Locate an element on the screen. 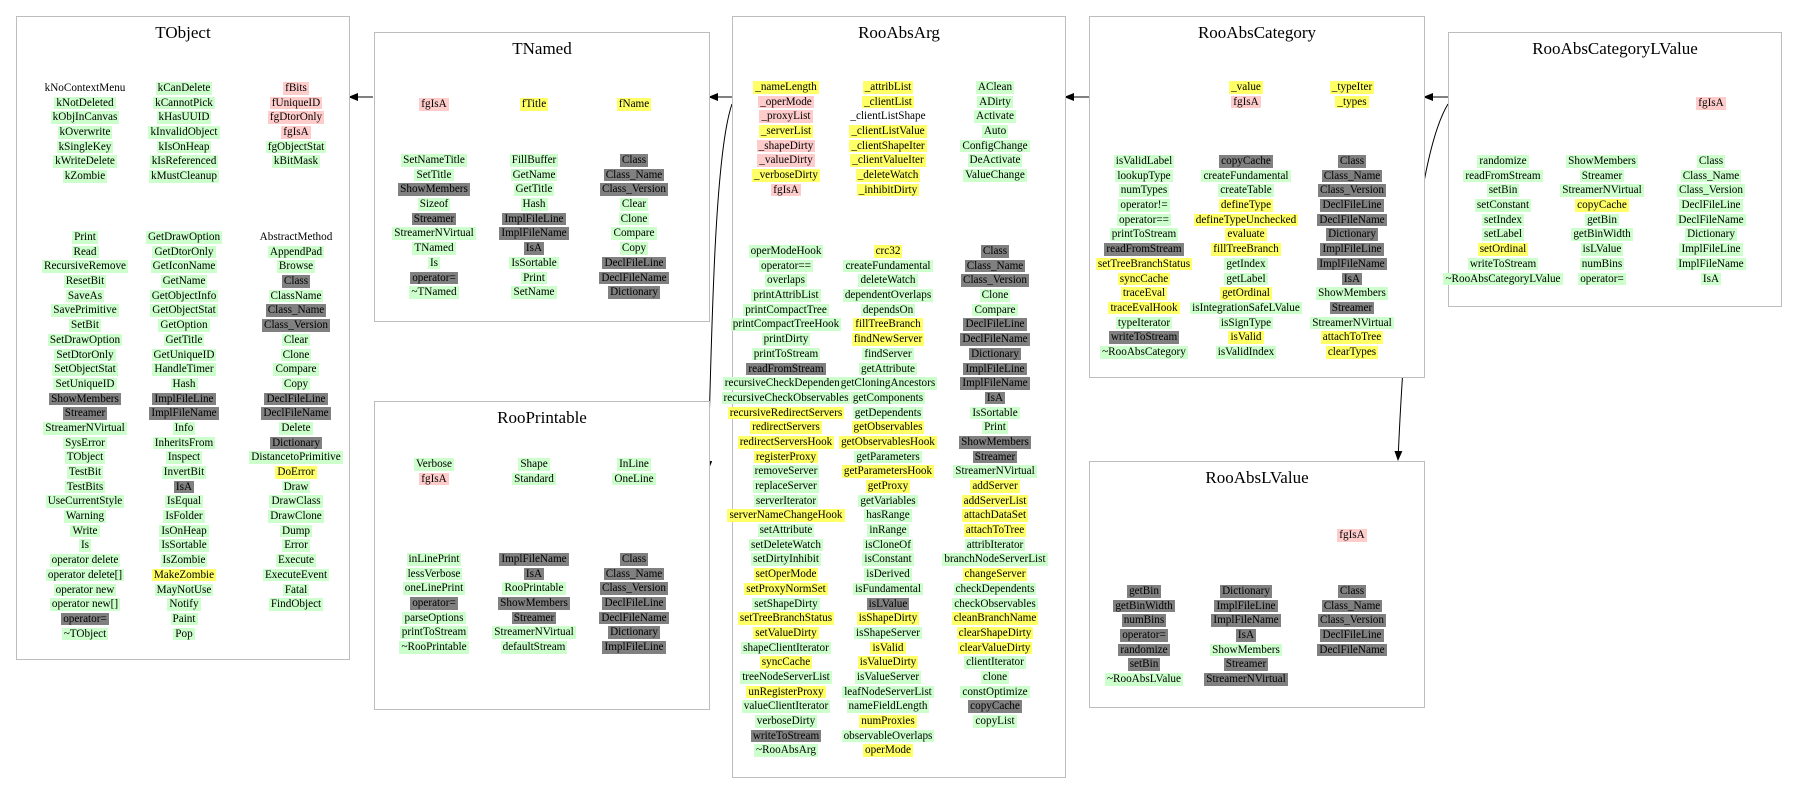 The width and height of the screenshot is (1795, 804). member-label: IsA is located at coordinates (995, 398).